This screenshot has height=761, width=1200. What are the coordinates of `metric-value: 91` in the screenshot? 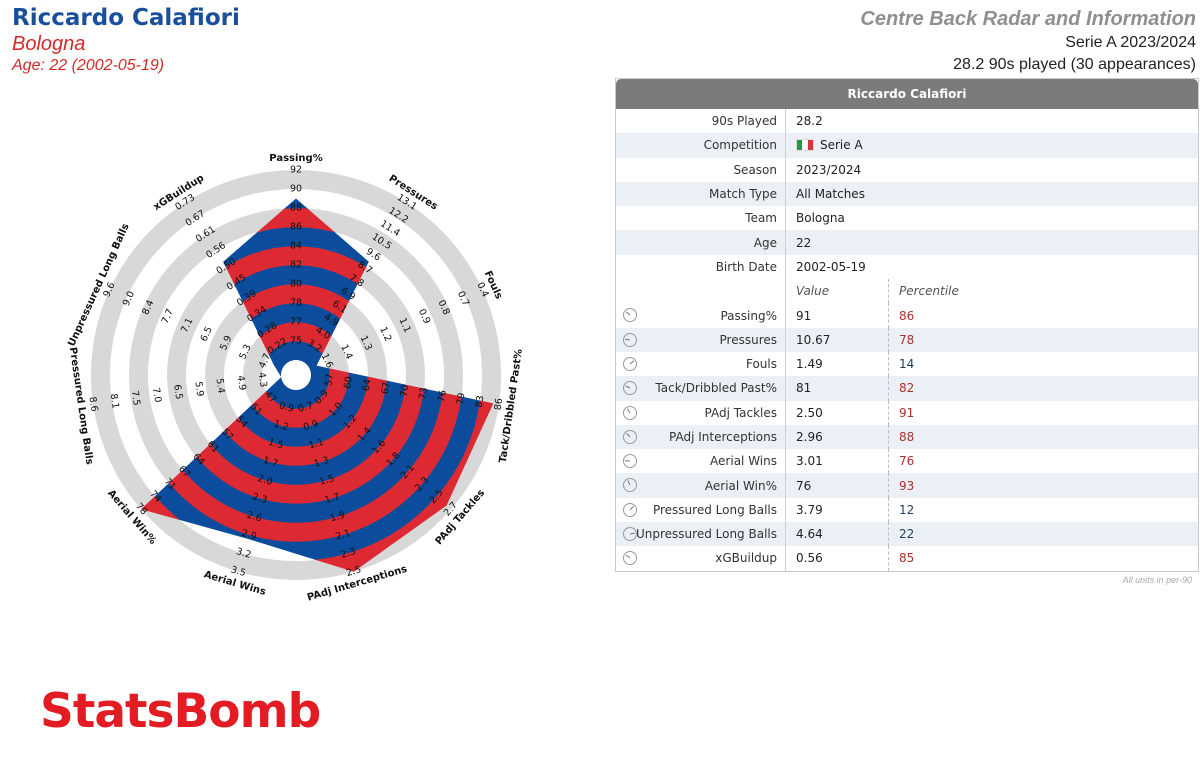 It's located at (804, 315).